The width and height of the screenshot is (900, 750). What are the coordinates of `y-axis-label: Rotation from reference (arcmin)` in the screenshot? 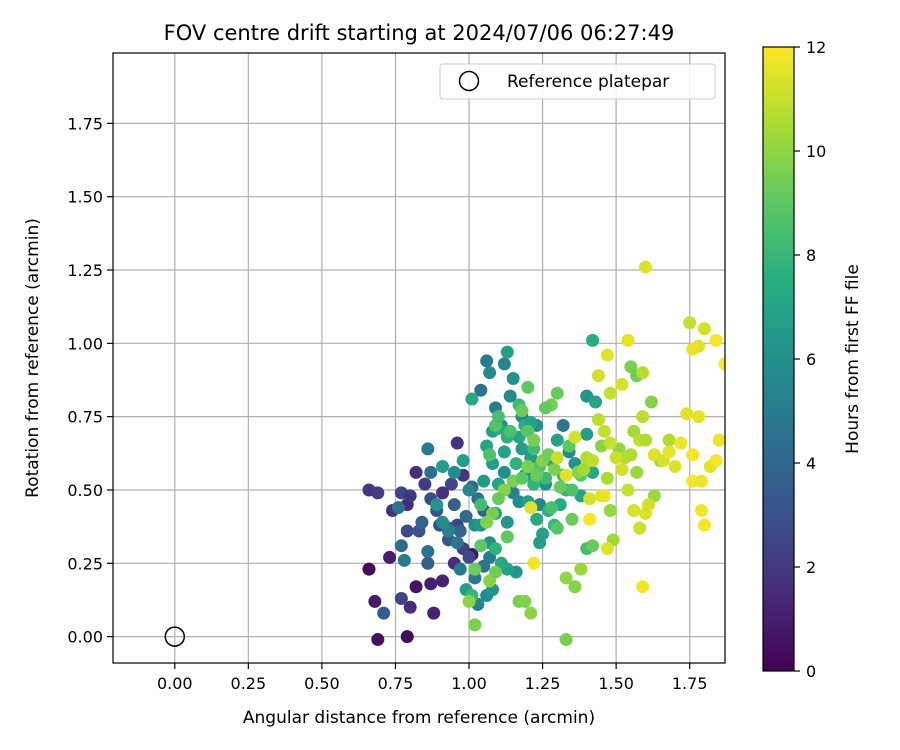 It's located at (33, 358).